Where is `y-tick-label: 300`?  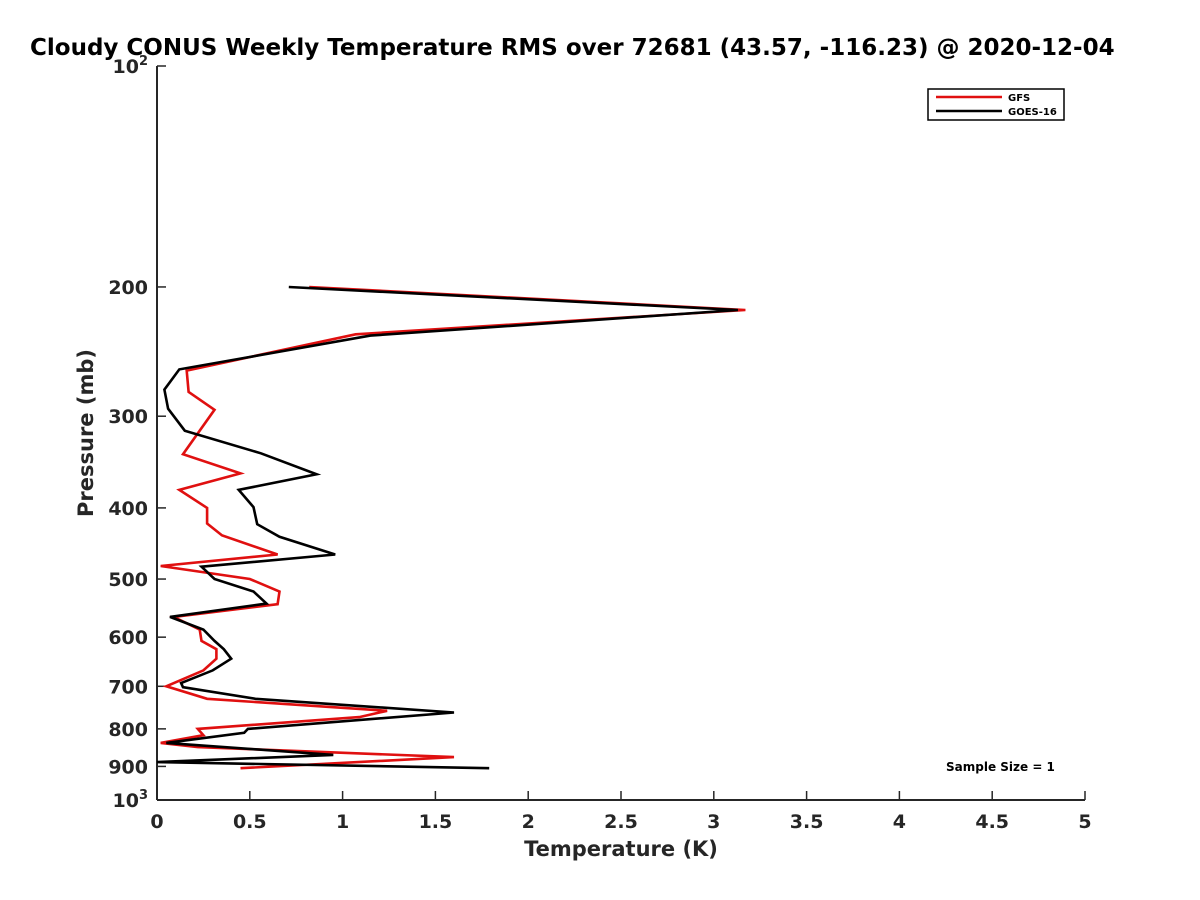 y-tick-label: 300 is located at coordinates (128, 417).